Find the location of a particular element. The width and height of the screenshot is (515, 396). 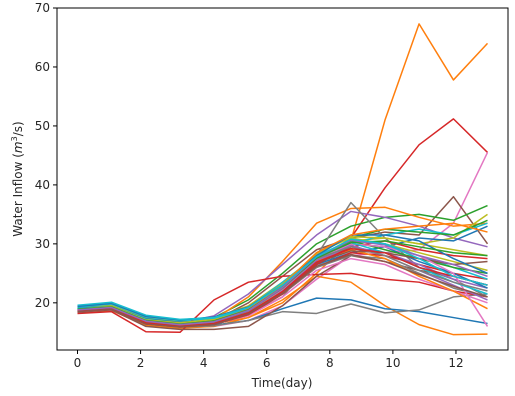

y-axis-label-rest: /s) is located at coordinates (18, 128).